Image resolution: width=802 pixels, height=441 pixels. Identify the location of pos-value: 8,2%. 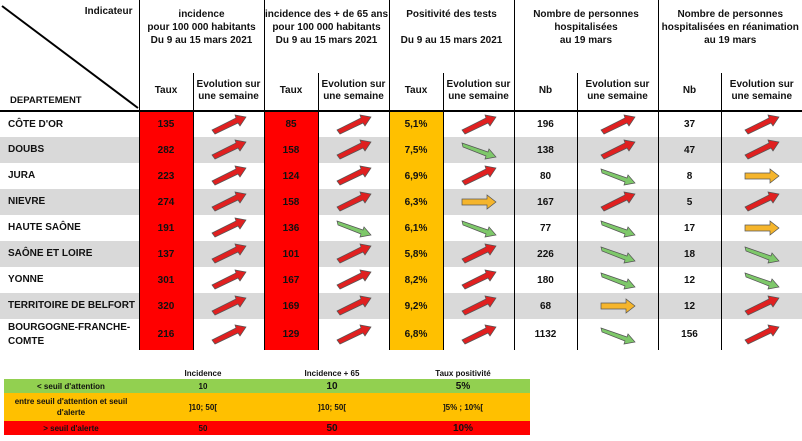
(415, 280).